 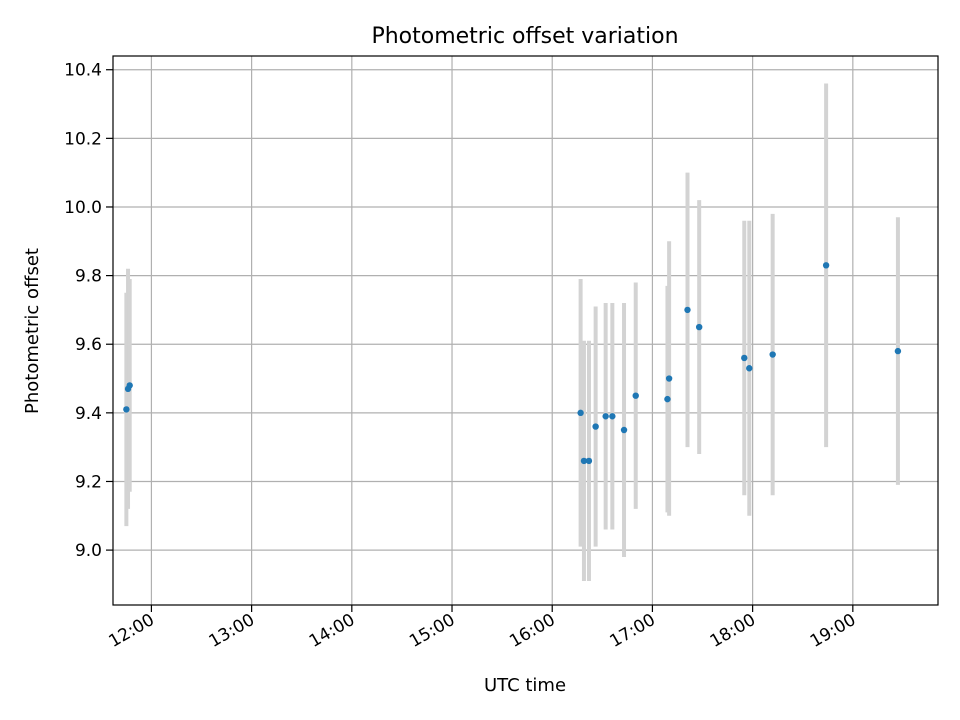 I want to click on x-axis-label: UTC time, so click(x=525, y=685).